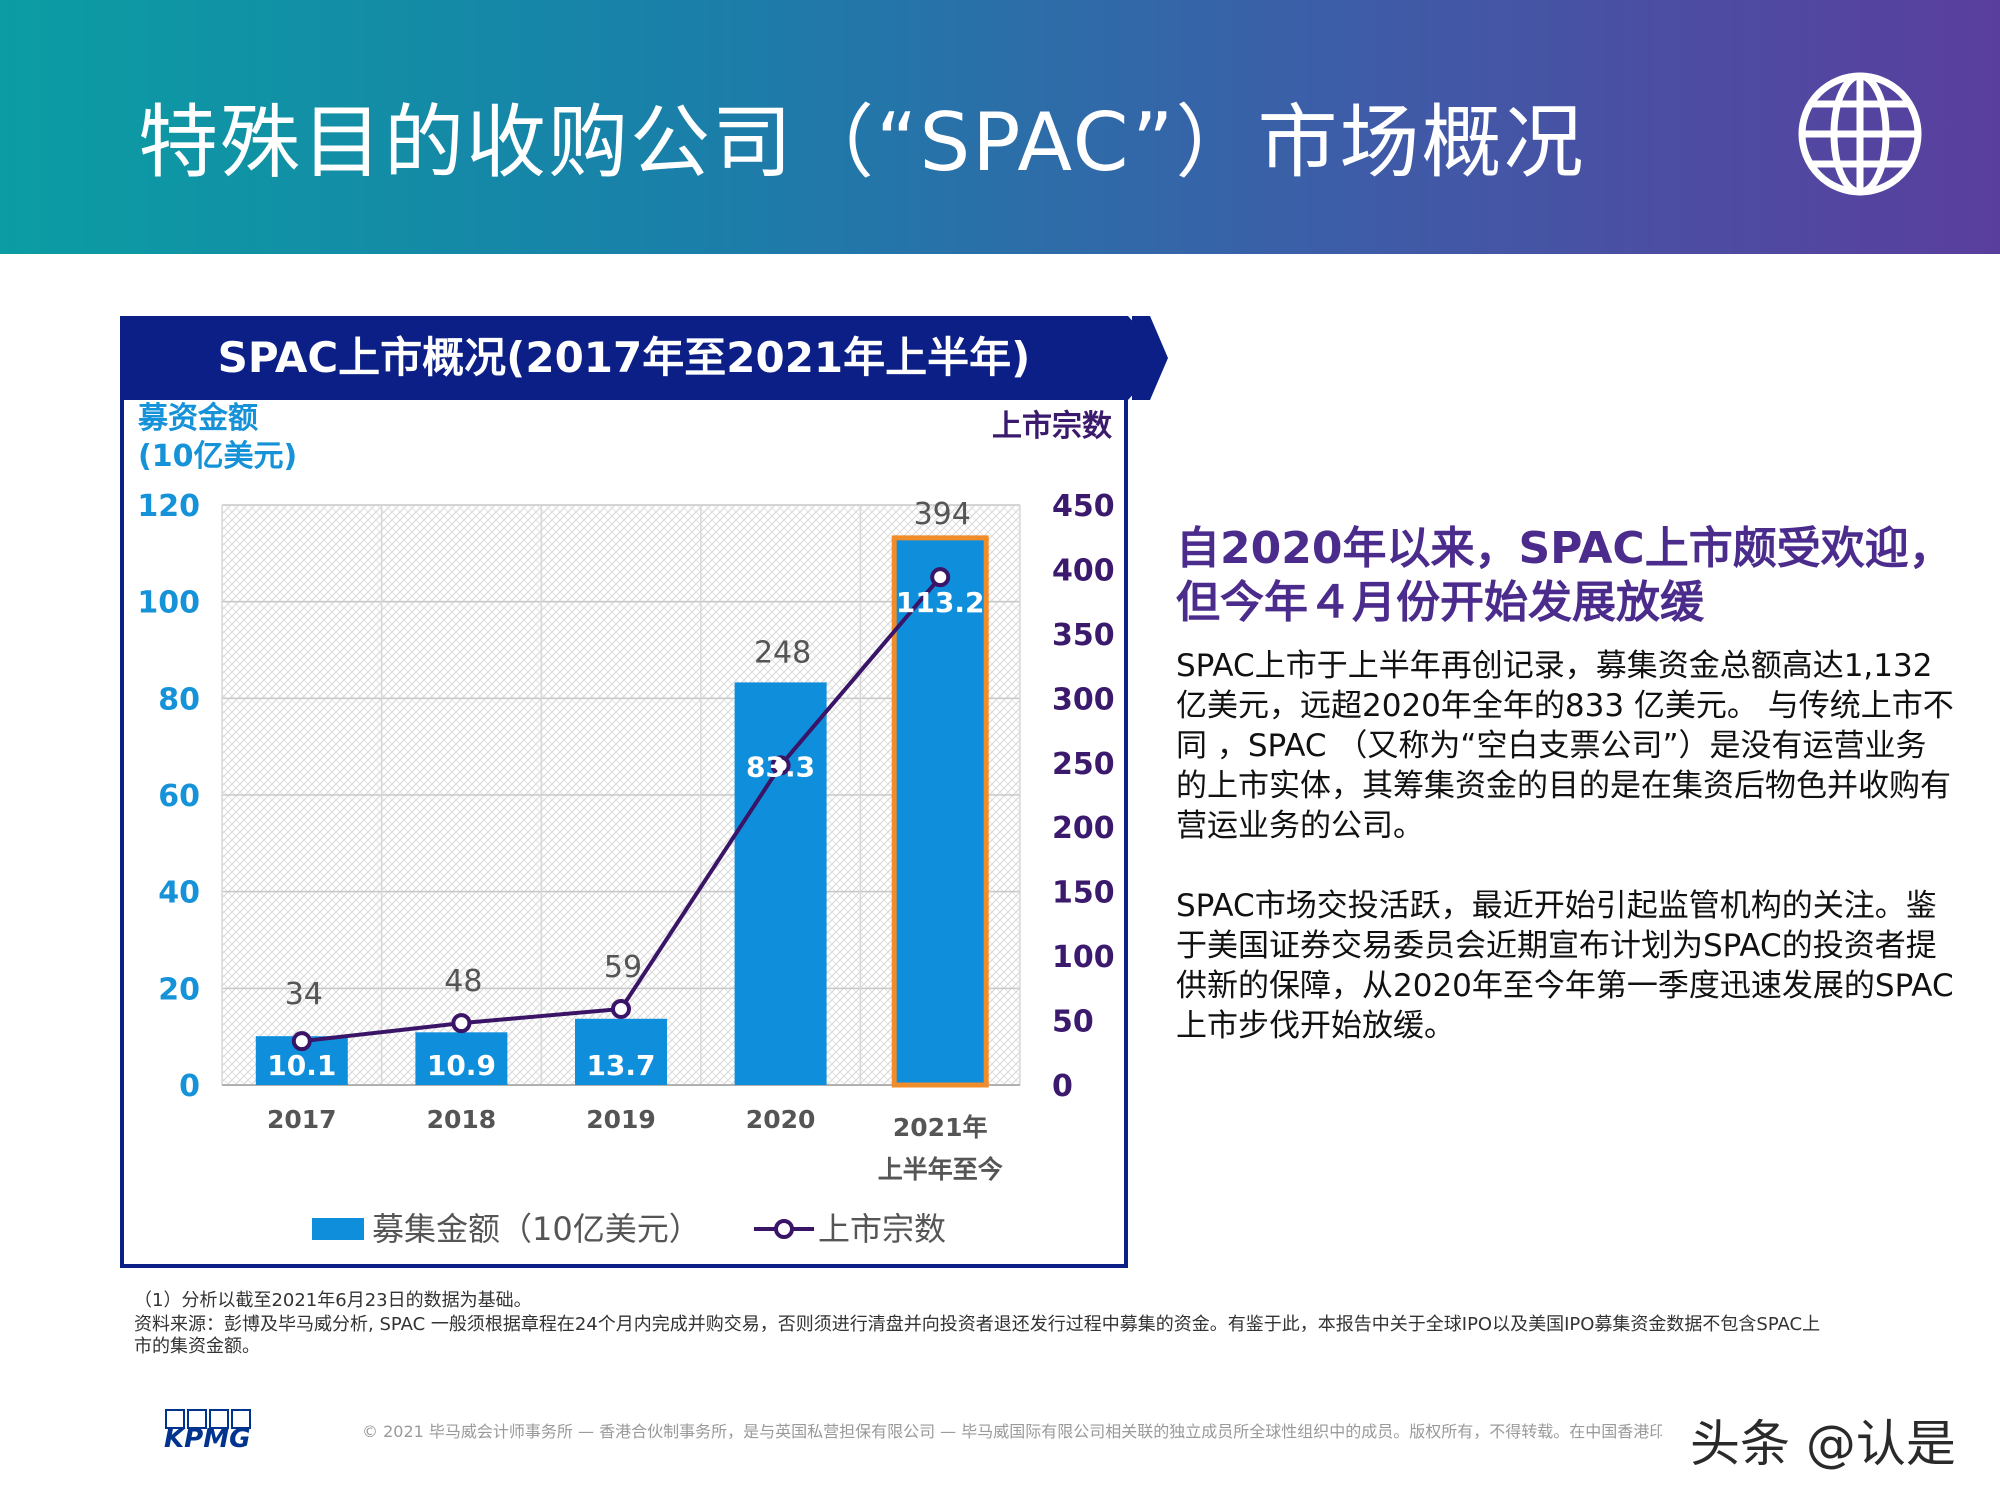 The width and height of the screenshot is (2000, 1500). I want to click on side-heading: 自2020年以来，SPAC上市颇受欢迎，但今年４月份开始发展放缓, so click(1564, 575).